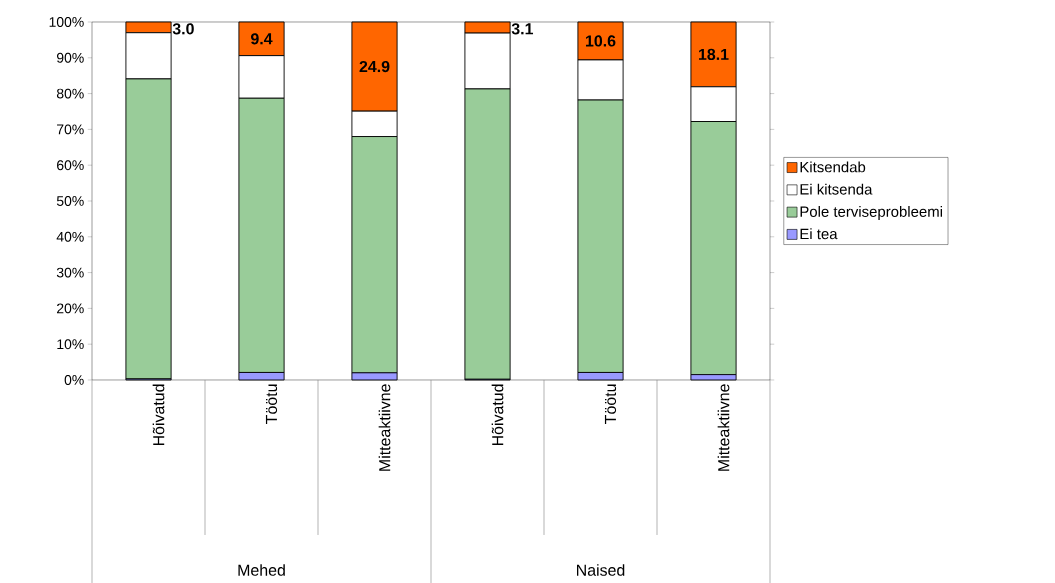  What do you see at coordinates (261, 569) in the screenshot?
I see `text: Mehed` at bounding box center [261, 569].